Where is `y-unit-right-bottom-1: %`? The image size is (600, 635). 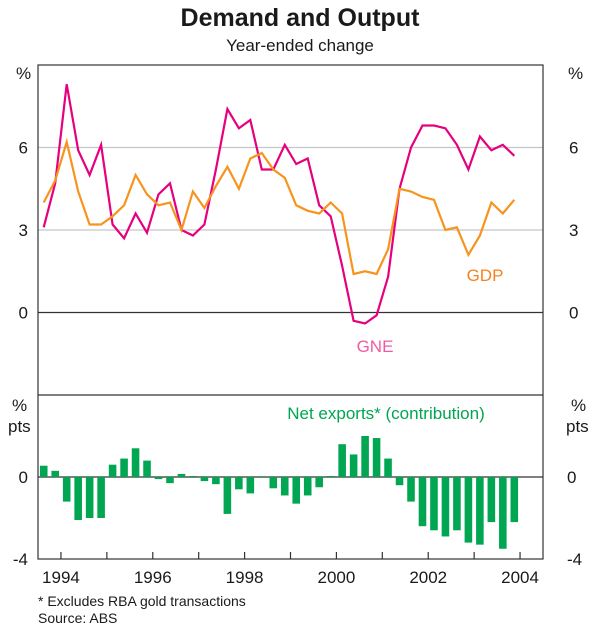 y-unit-right-bottom-1: % is located at coordinates (578, 405).